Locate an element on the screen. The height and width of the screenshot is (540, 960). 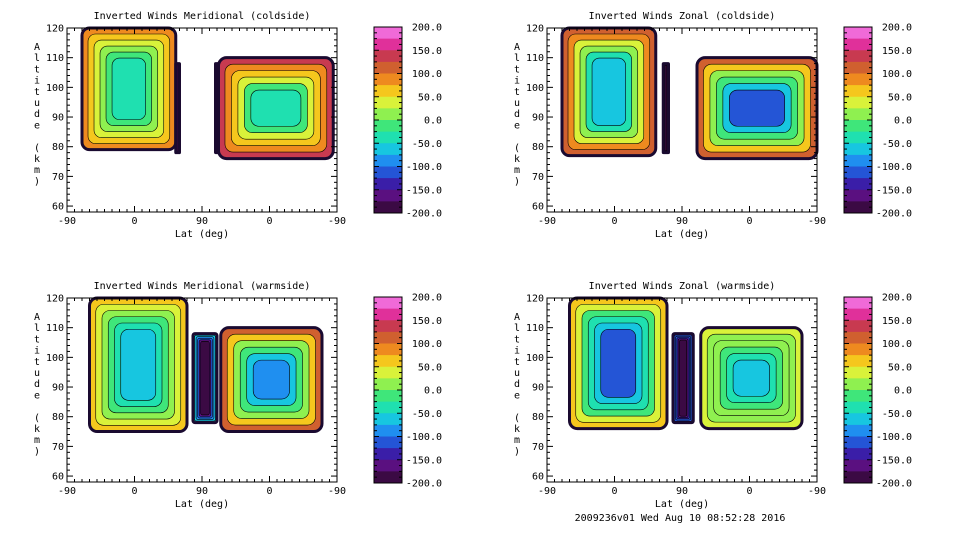
chart-title: Inverted Winds Zonal (warmside) is located at coordinates (682, 286).